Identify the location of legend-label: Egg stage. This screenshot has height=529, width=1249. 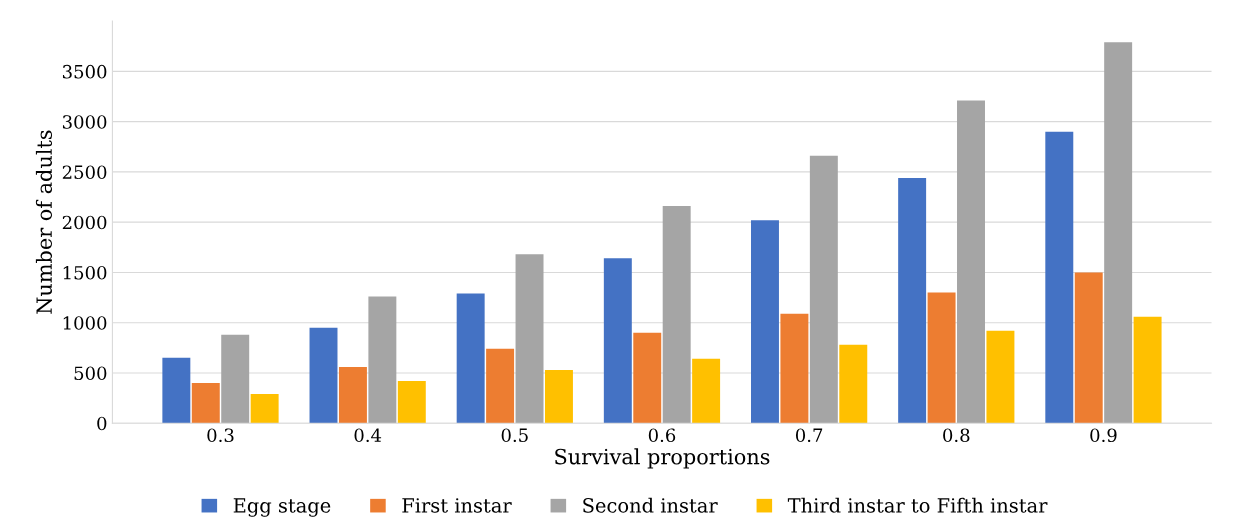
(282, 507).